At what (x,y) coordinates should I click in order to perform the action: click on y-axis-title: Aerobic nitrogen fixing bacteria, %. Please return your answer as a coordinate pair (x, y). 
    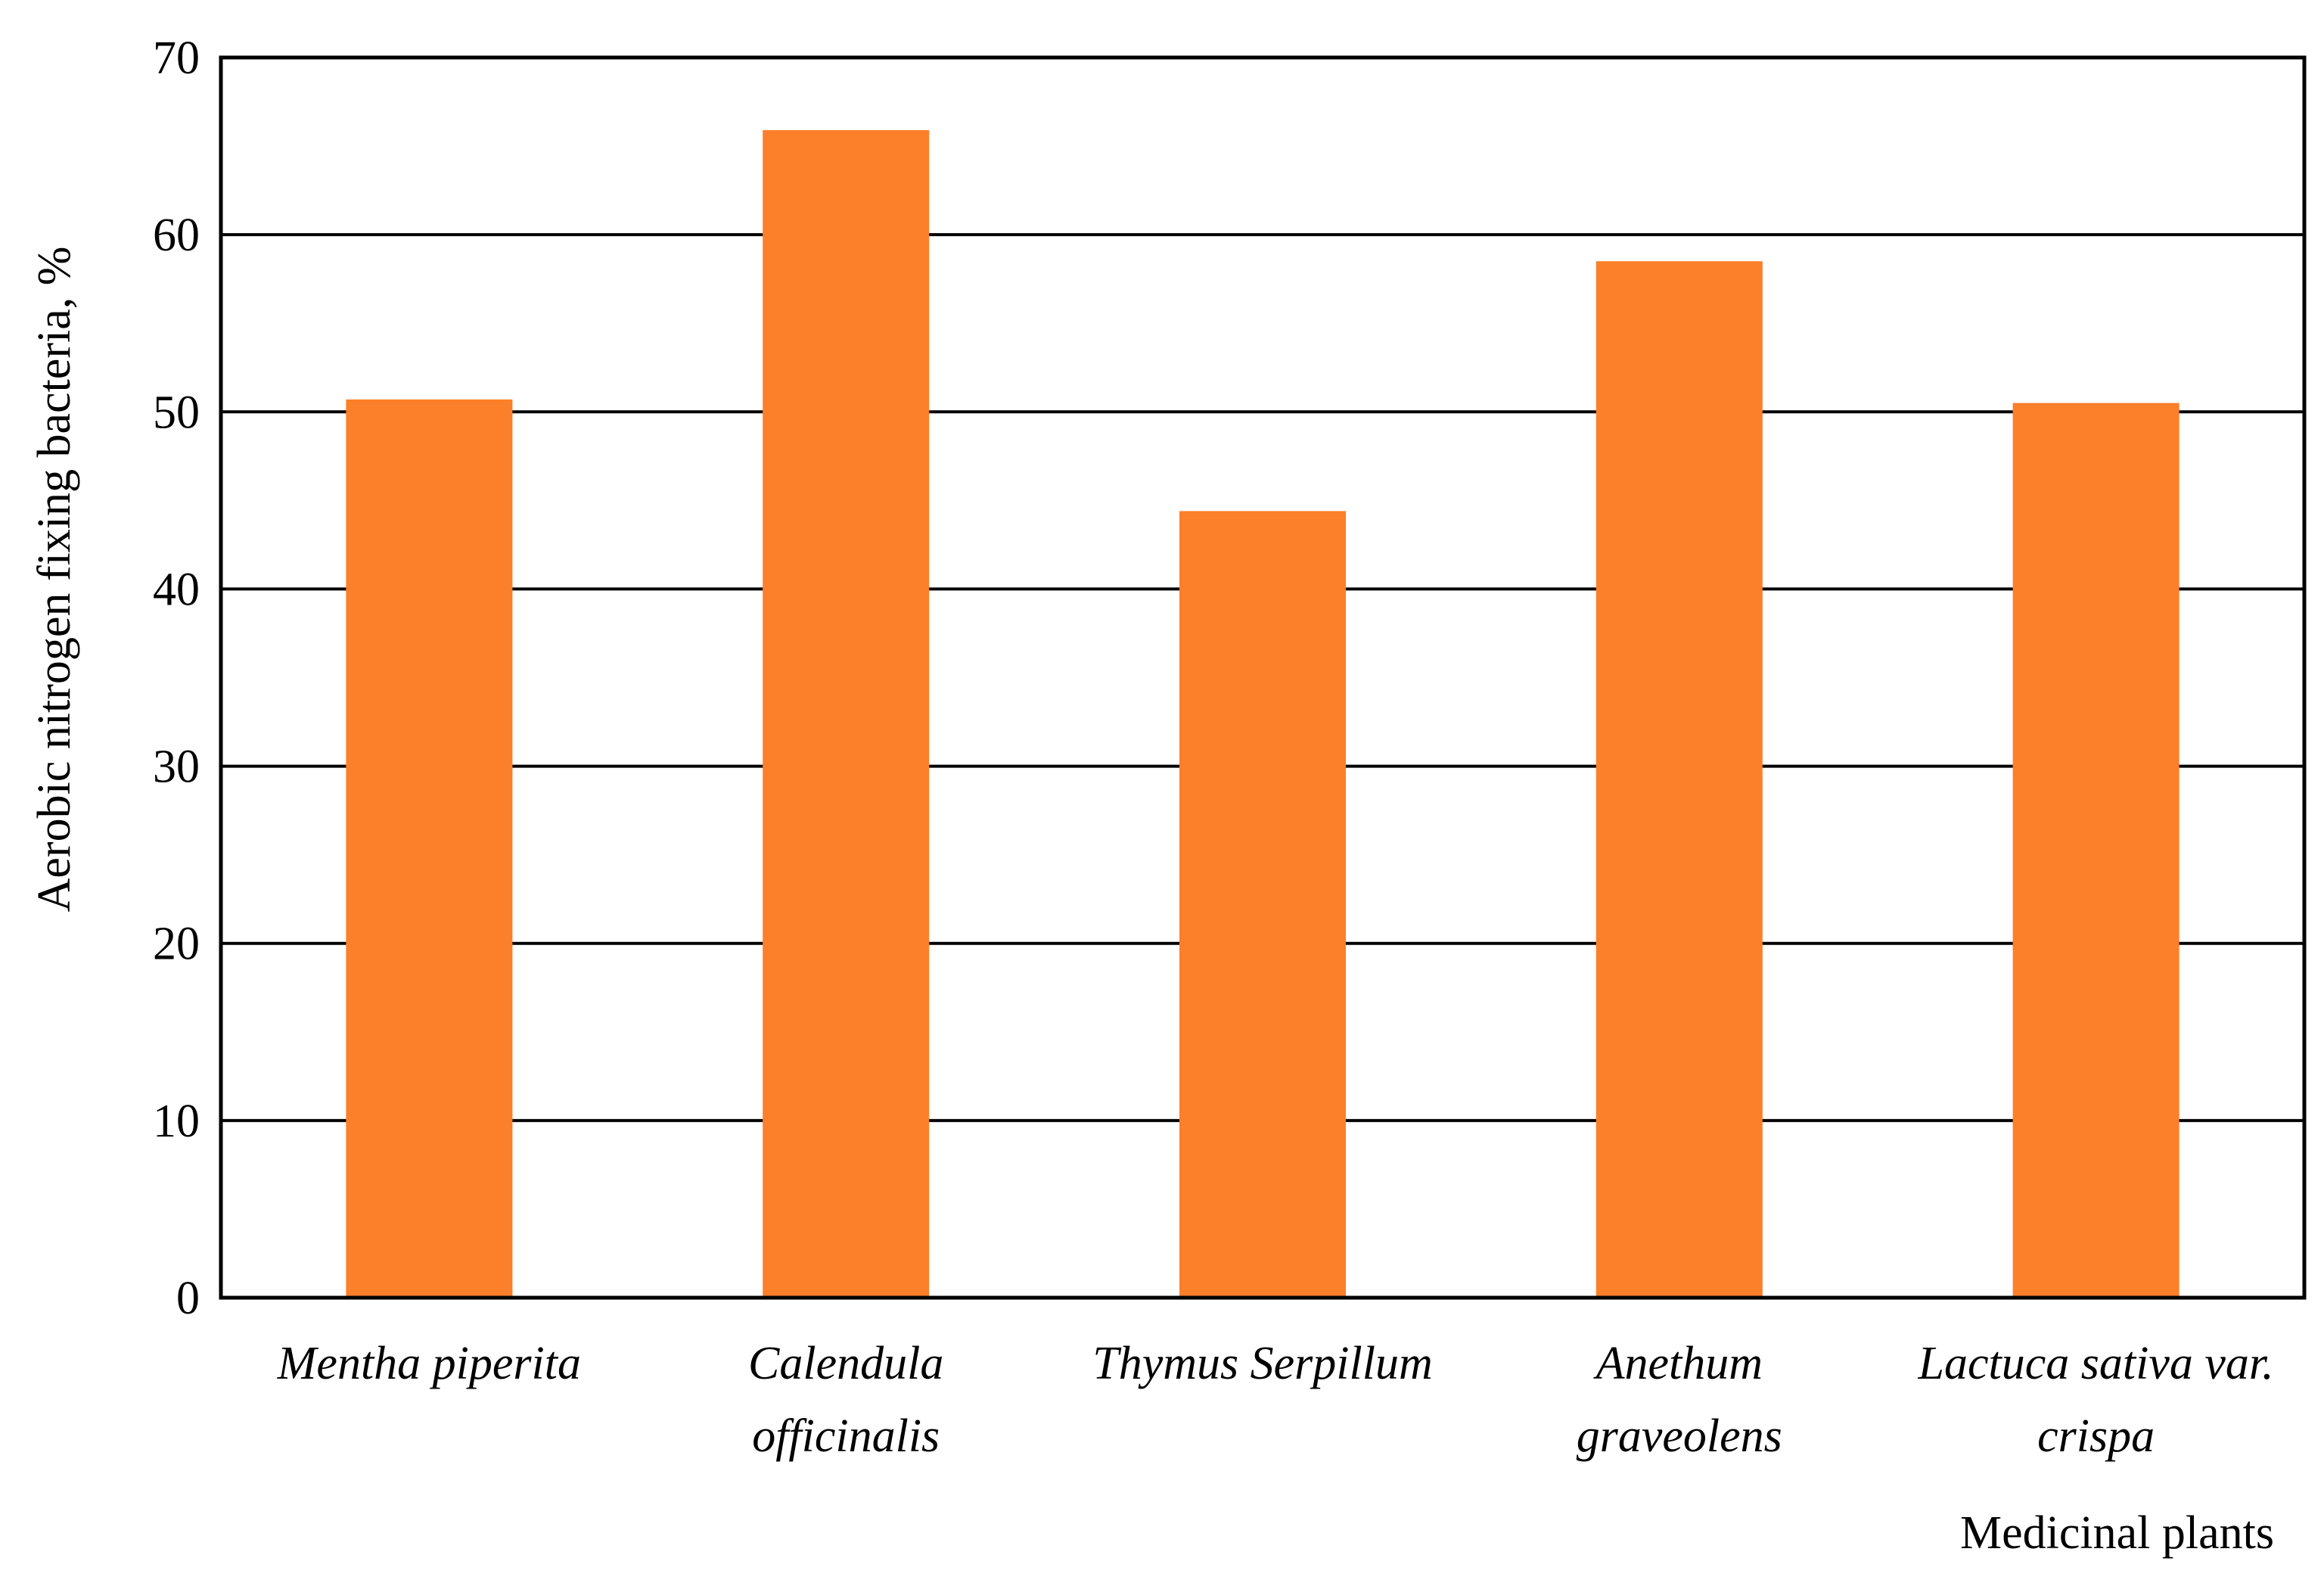
    Looking at the image, I should click on (54, 580).